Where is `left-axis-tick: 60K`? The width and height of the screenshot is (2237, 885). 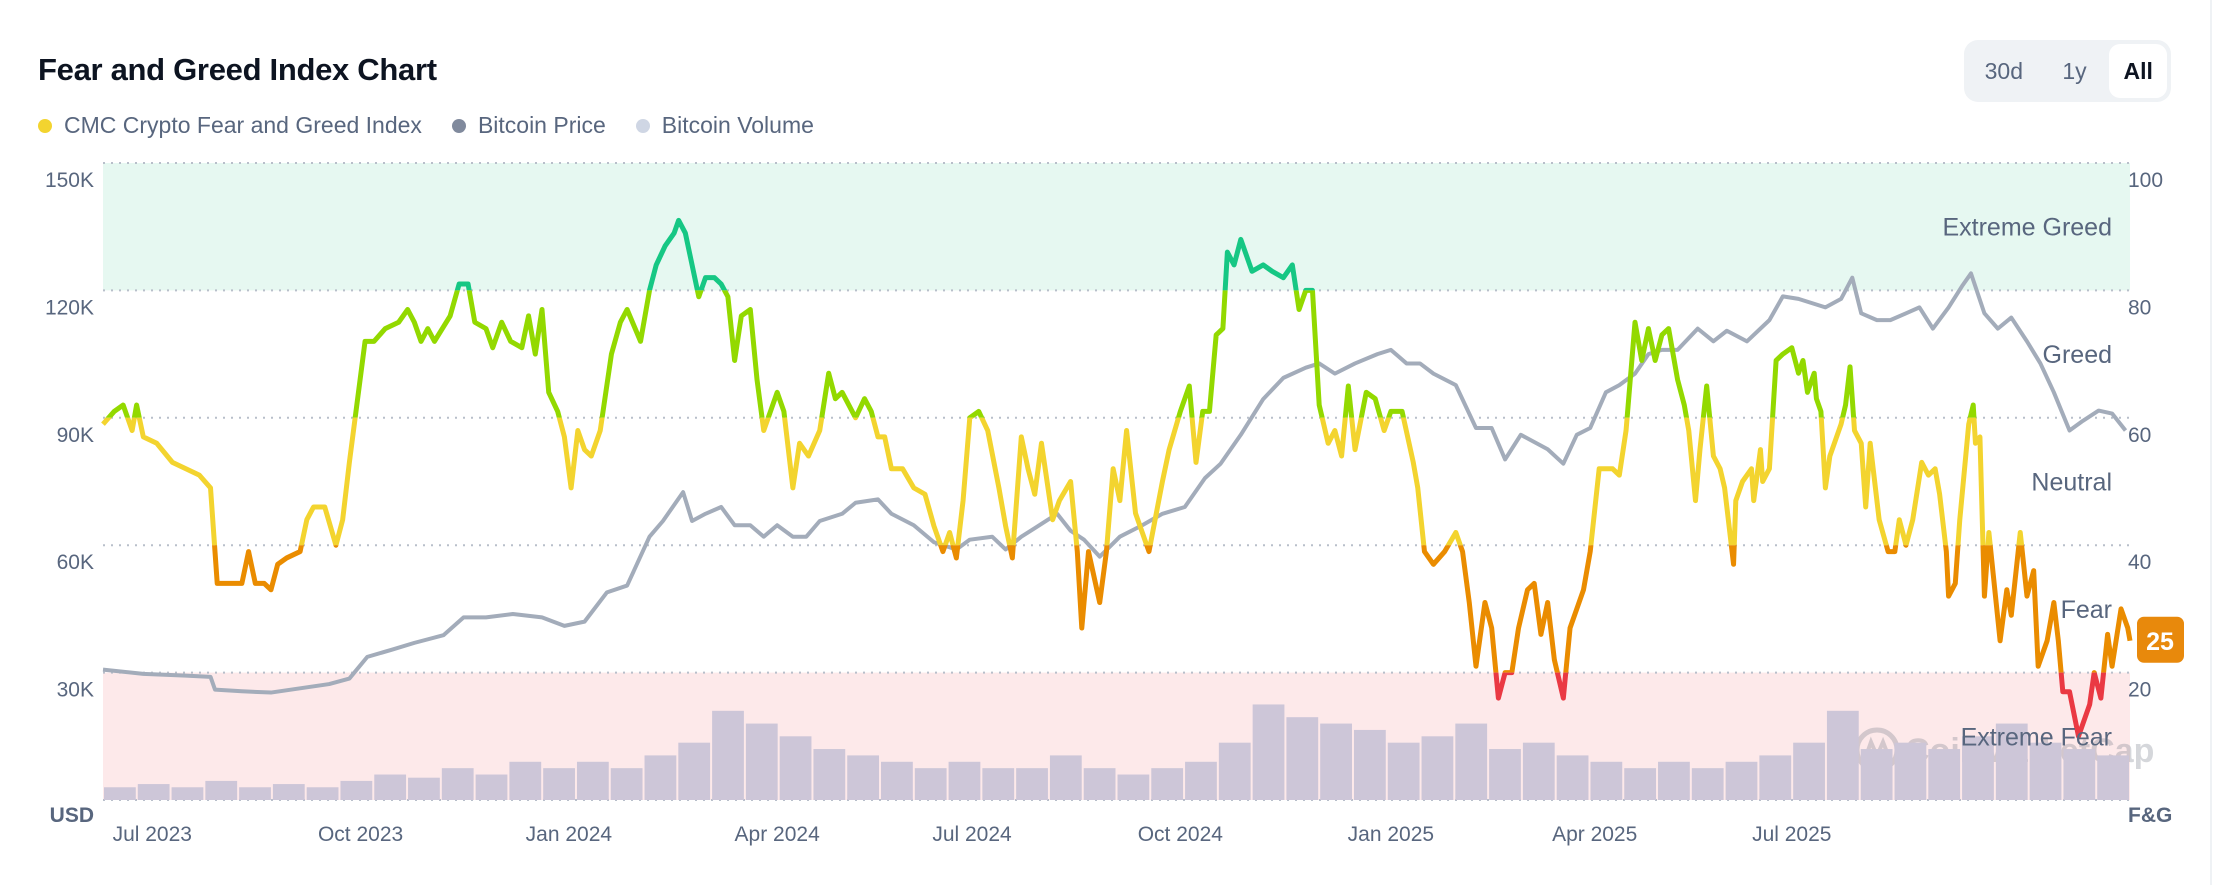 left-axis-tick: 60K is located at coordinates (75, 562).